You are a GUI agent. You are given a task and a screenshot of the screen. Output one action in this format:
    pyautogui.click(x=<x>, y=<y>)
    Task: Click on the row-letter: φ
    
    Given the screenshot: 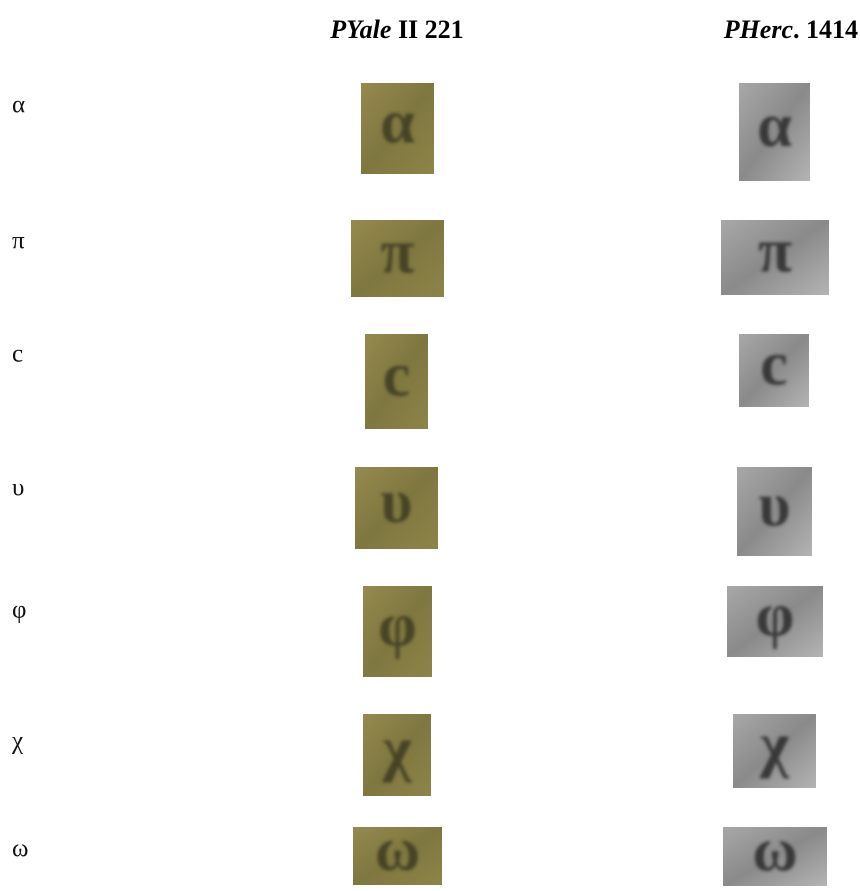 What is the action you would take?
    pyautogui.click(x=19, y=610)
    